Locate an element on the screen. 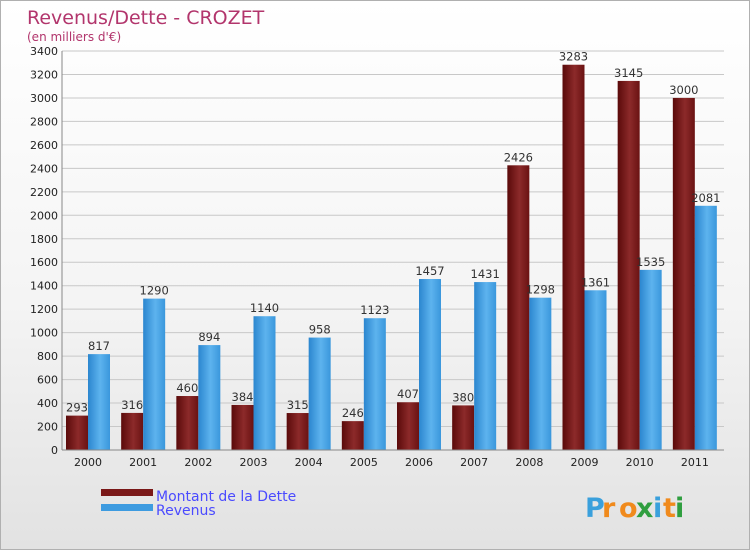 The width and height of the screenshot is (750, 550). x-tick-label: 2010 is located at coordinates (640, 462).